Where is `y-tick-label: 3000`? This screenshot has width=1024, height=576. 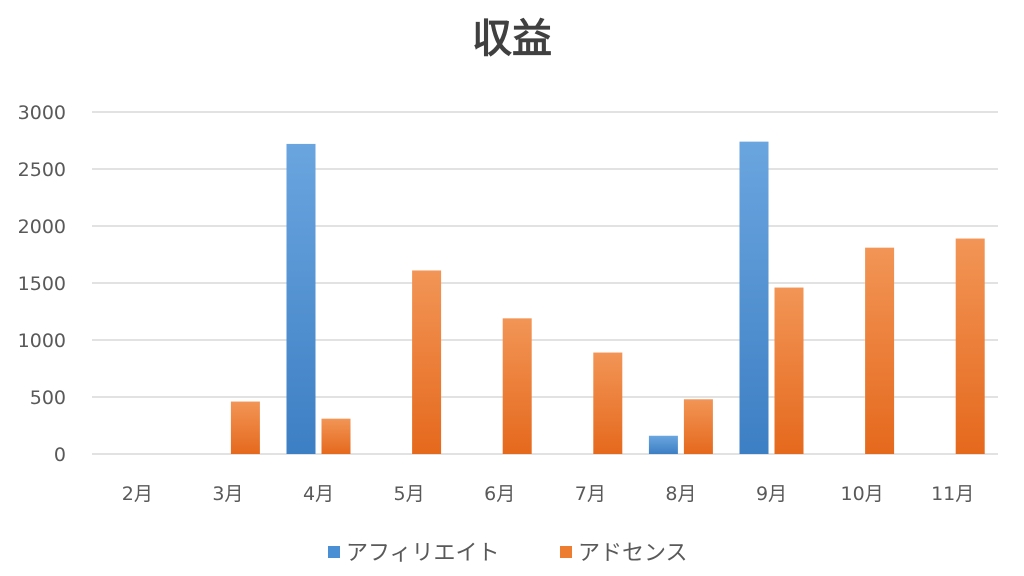 y-tick-label: 3000 is located at coordinates (42, 113).